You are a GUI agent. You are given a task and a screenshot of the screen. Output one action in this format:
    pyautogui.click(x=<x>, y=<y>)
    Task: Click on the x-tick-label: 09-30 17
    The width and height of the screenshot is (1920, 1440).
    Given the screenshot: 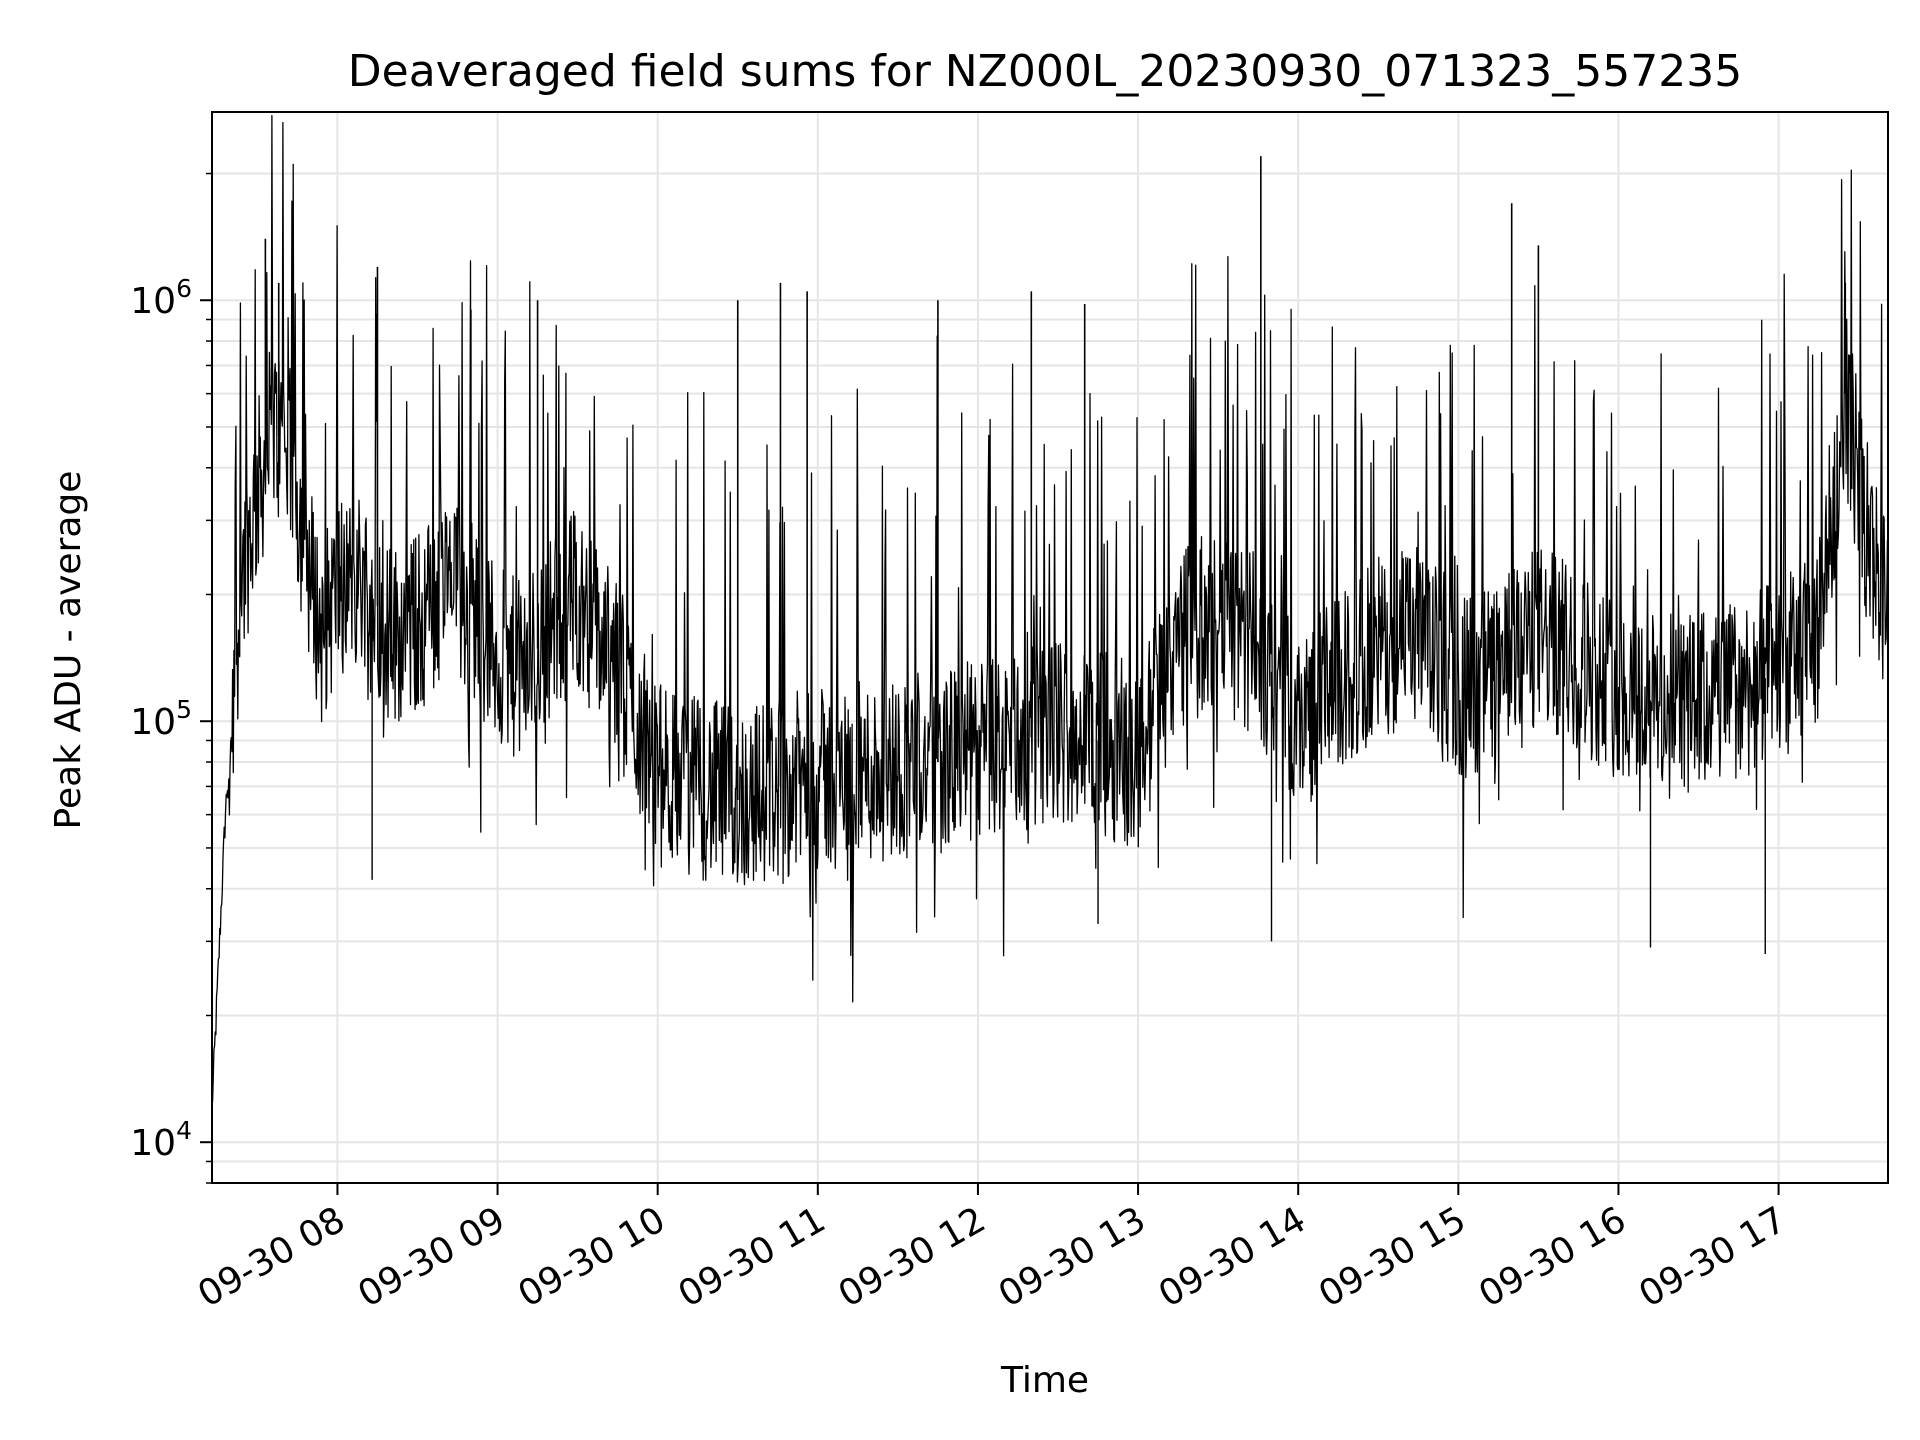 What is the action you would take?
    pyautogui.click(x=1712, y=1257)
    